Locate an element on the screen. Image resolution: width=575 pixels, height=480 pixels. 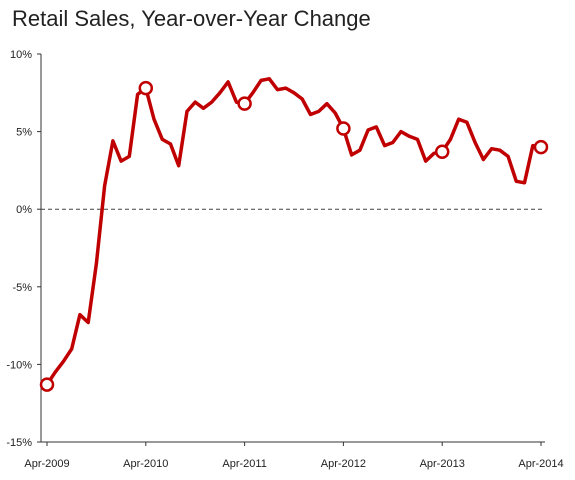
x-tick-label: Apr-2013 is located at coordinates (442, 464).